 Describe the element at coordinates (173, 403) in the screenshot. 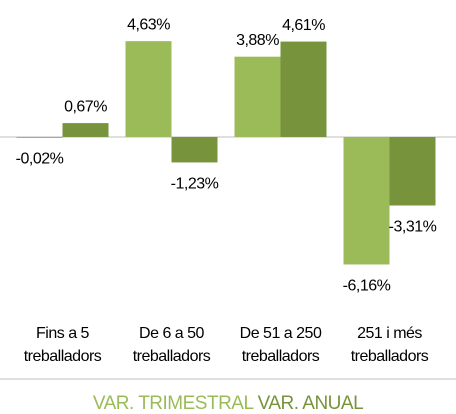

I see `legend-entry: VAR. TRIMESTRAL` at that location.